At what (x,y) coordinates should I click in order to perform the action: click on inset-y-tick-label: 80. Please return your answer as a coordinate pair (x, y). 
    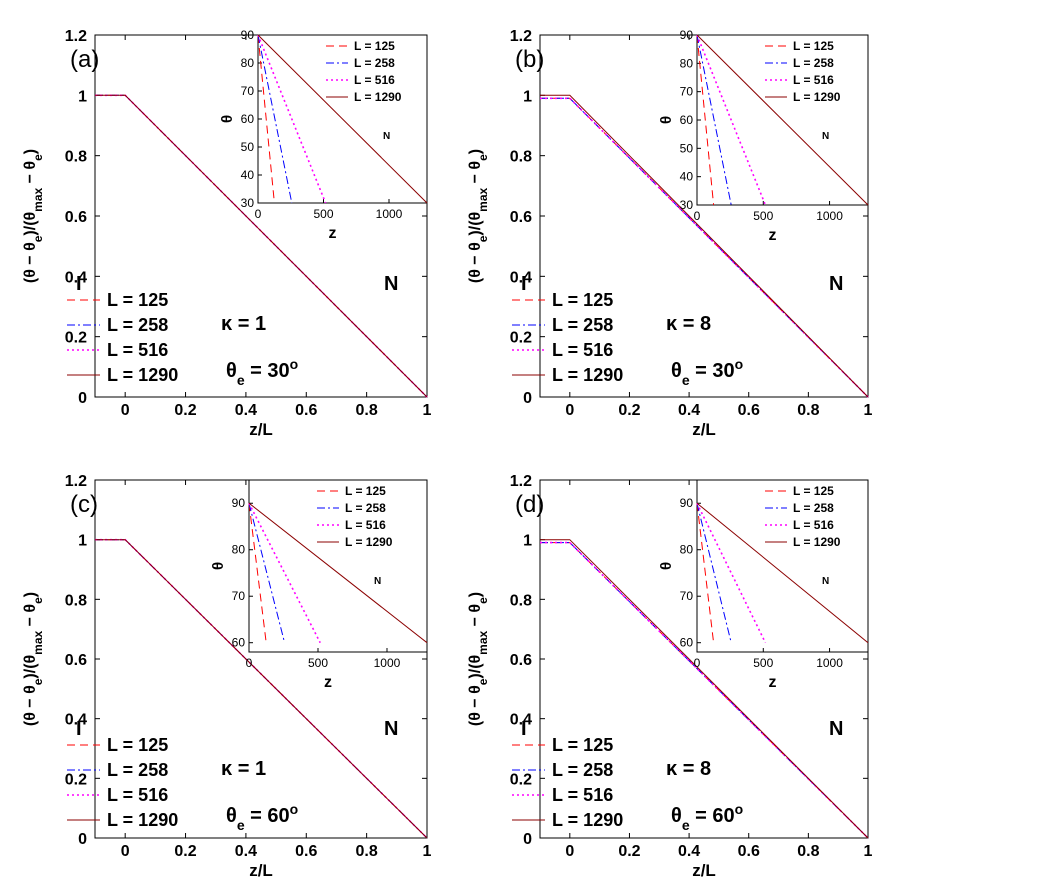
    Looking at the image, I should click on (248, 63).